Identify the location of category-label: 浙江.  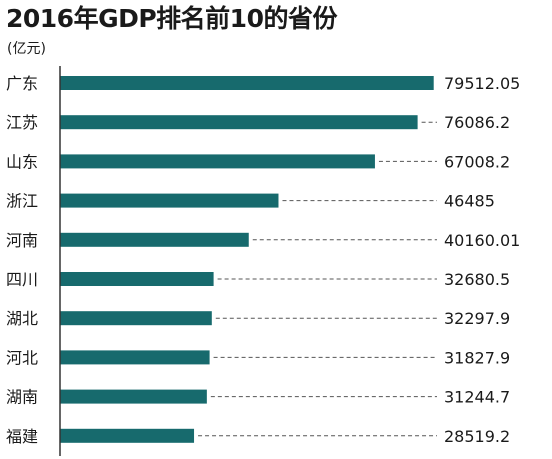
(22, 201).